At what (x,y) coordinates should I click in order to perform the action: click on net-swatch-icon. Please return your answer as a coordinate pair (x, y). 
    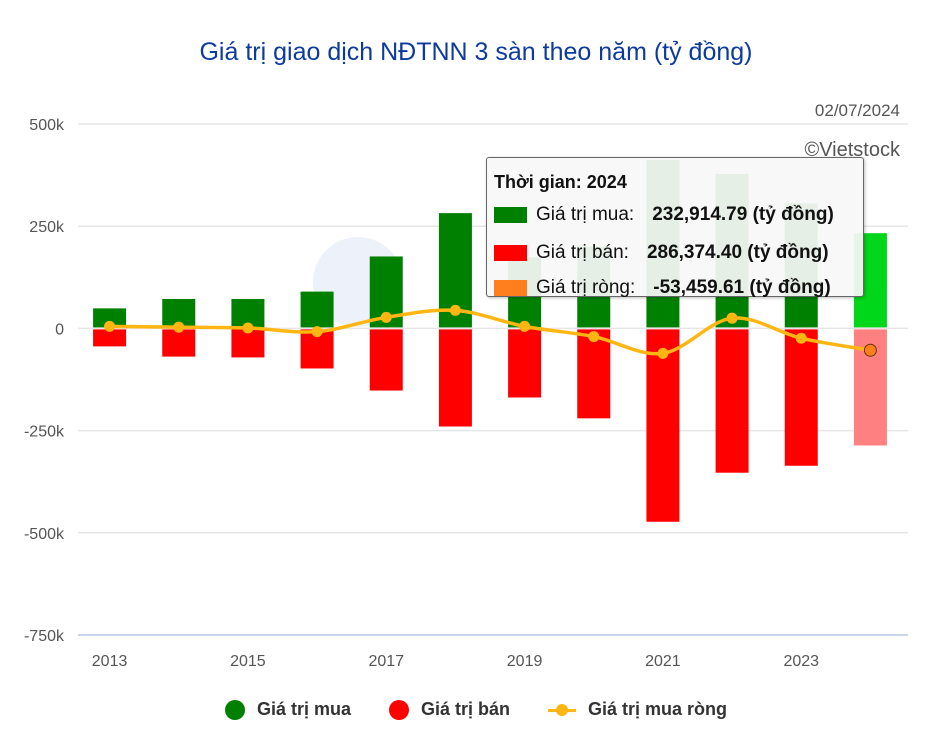
    Looking at the image, I should click on (510, 288).